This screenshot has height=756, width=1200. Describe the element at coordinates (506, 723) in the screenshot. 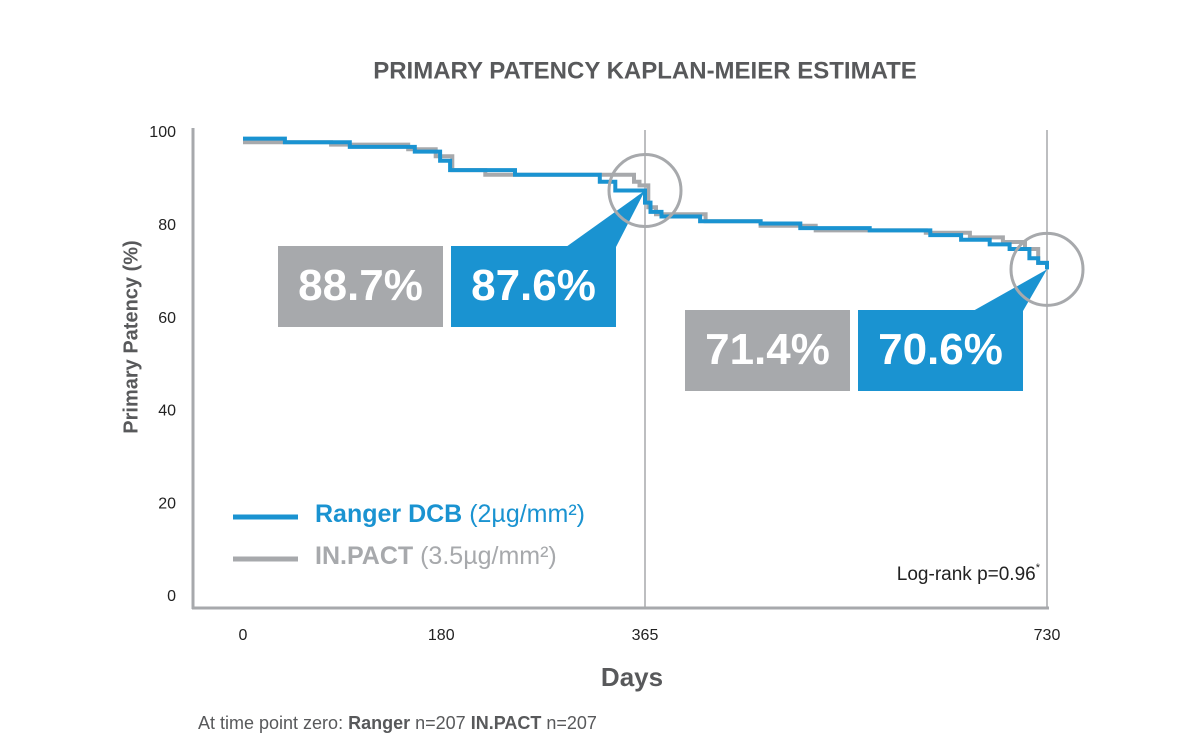

I see `footer-group: IN.PACT` at that location.